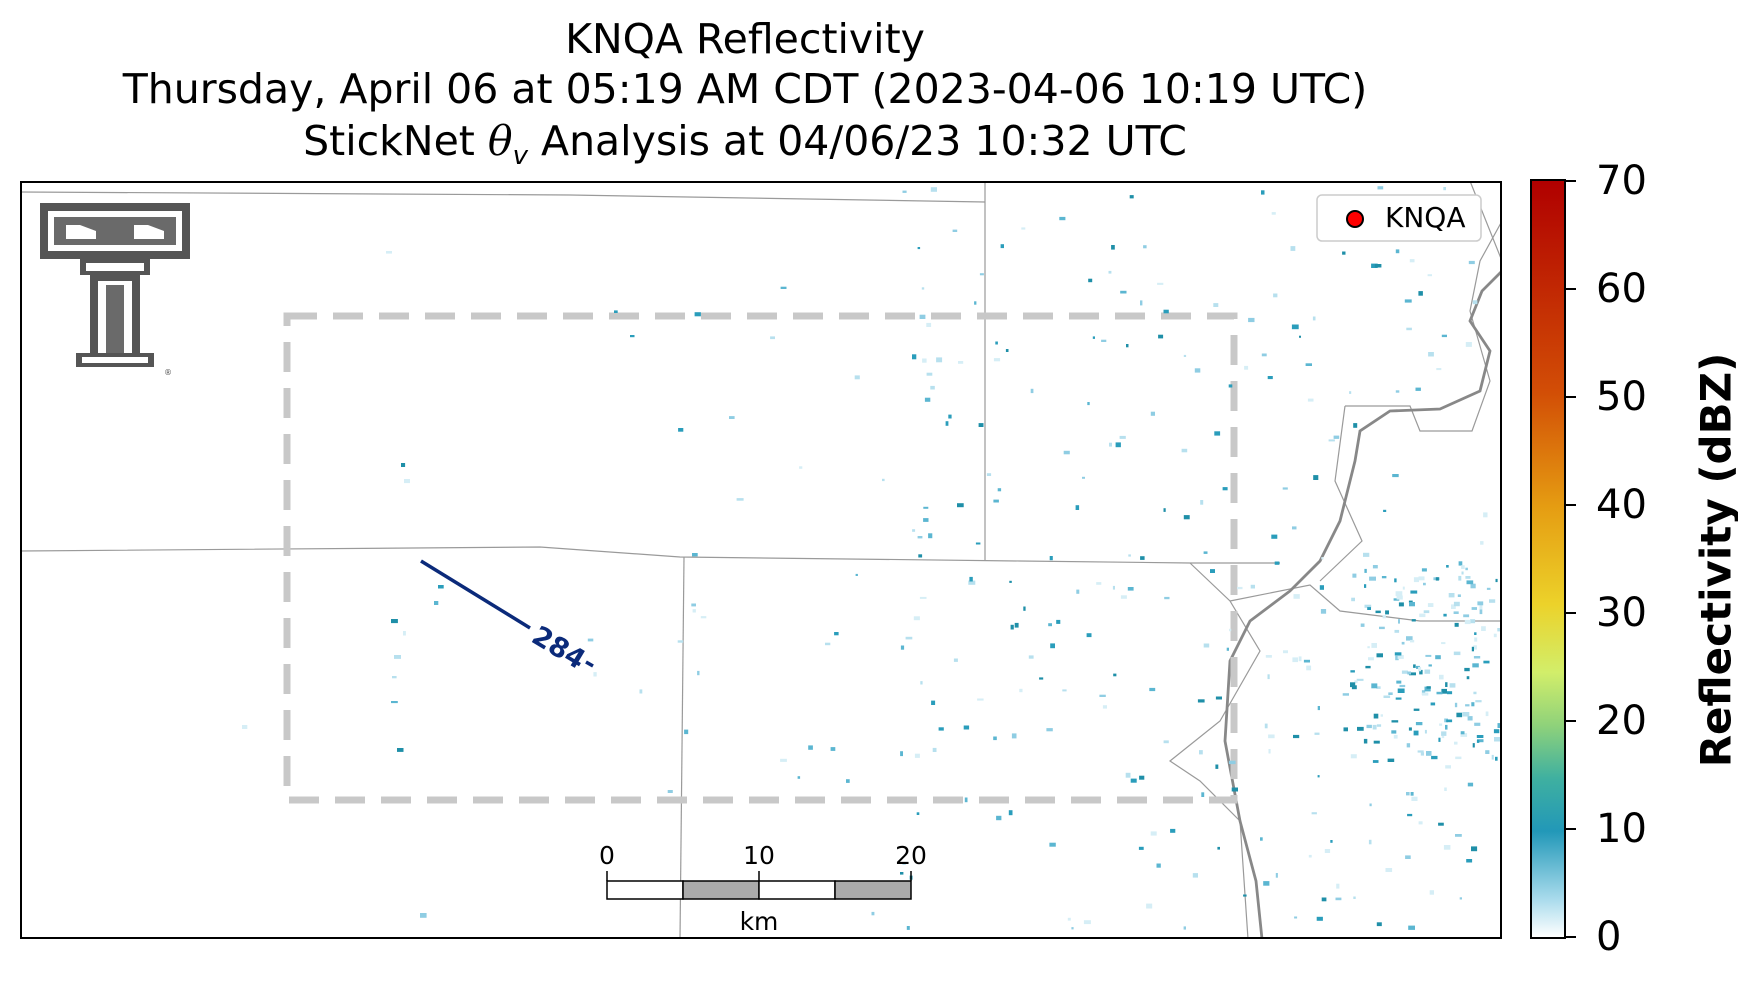  What do you see at coordinates (520, 156) in the screenshot?
I see `theta-subscript: v` at bounding box center [520, 156].